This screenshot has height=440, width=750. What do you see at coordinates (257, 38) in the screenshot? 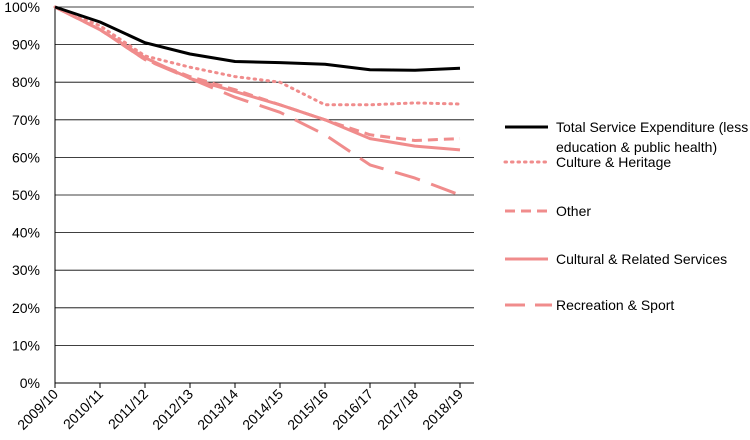
I see `series-line-total-service-expenditure-less-education-public-health` at bounding box center [257, 38].